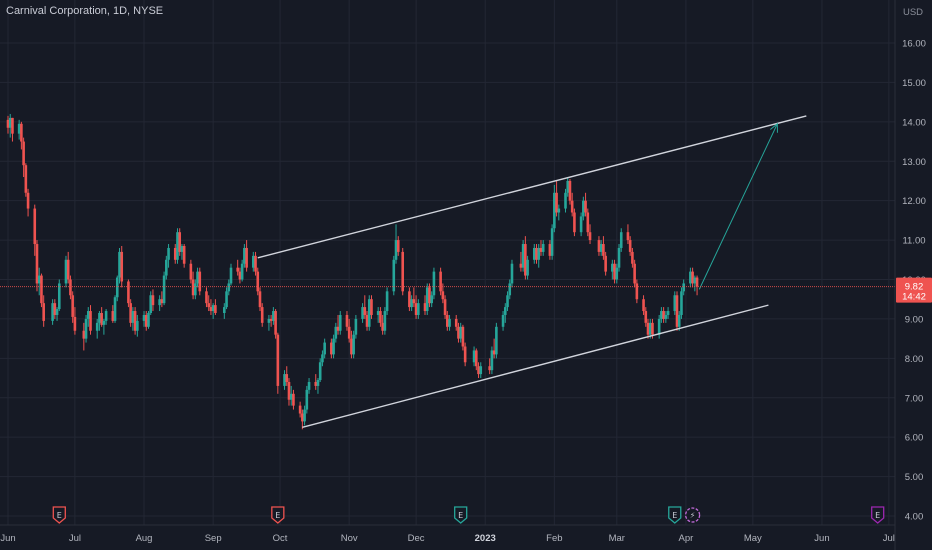  I want to click on projection-arrow, so click(738, 206).